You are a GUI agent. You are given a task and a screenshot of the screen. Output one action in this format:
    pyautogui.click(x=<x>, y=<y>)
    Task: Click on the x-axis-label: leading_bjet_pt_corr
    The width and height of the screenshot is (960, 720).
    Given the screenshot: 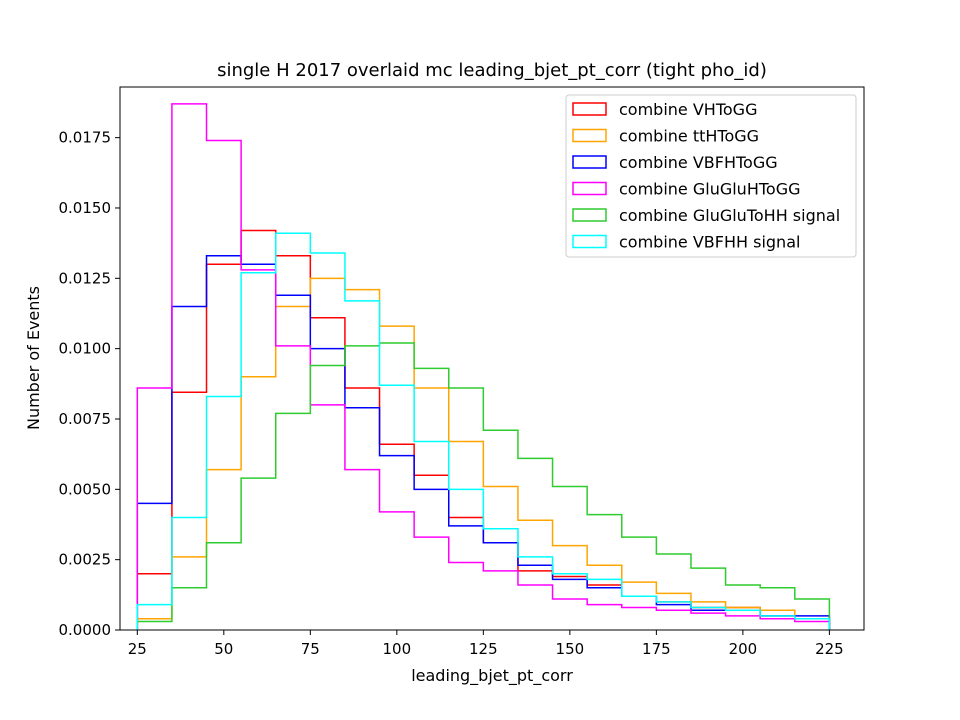 What is the action you would take?
    pyautogui.click(x=492, y=676)
    